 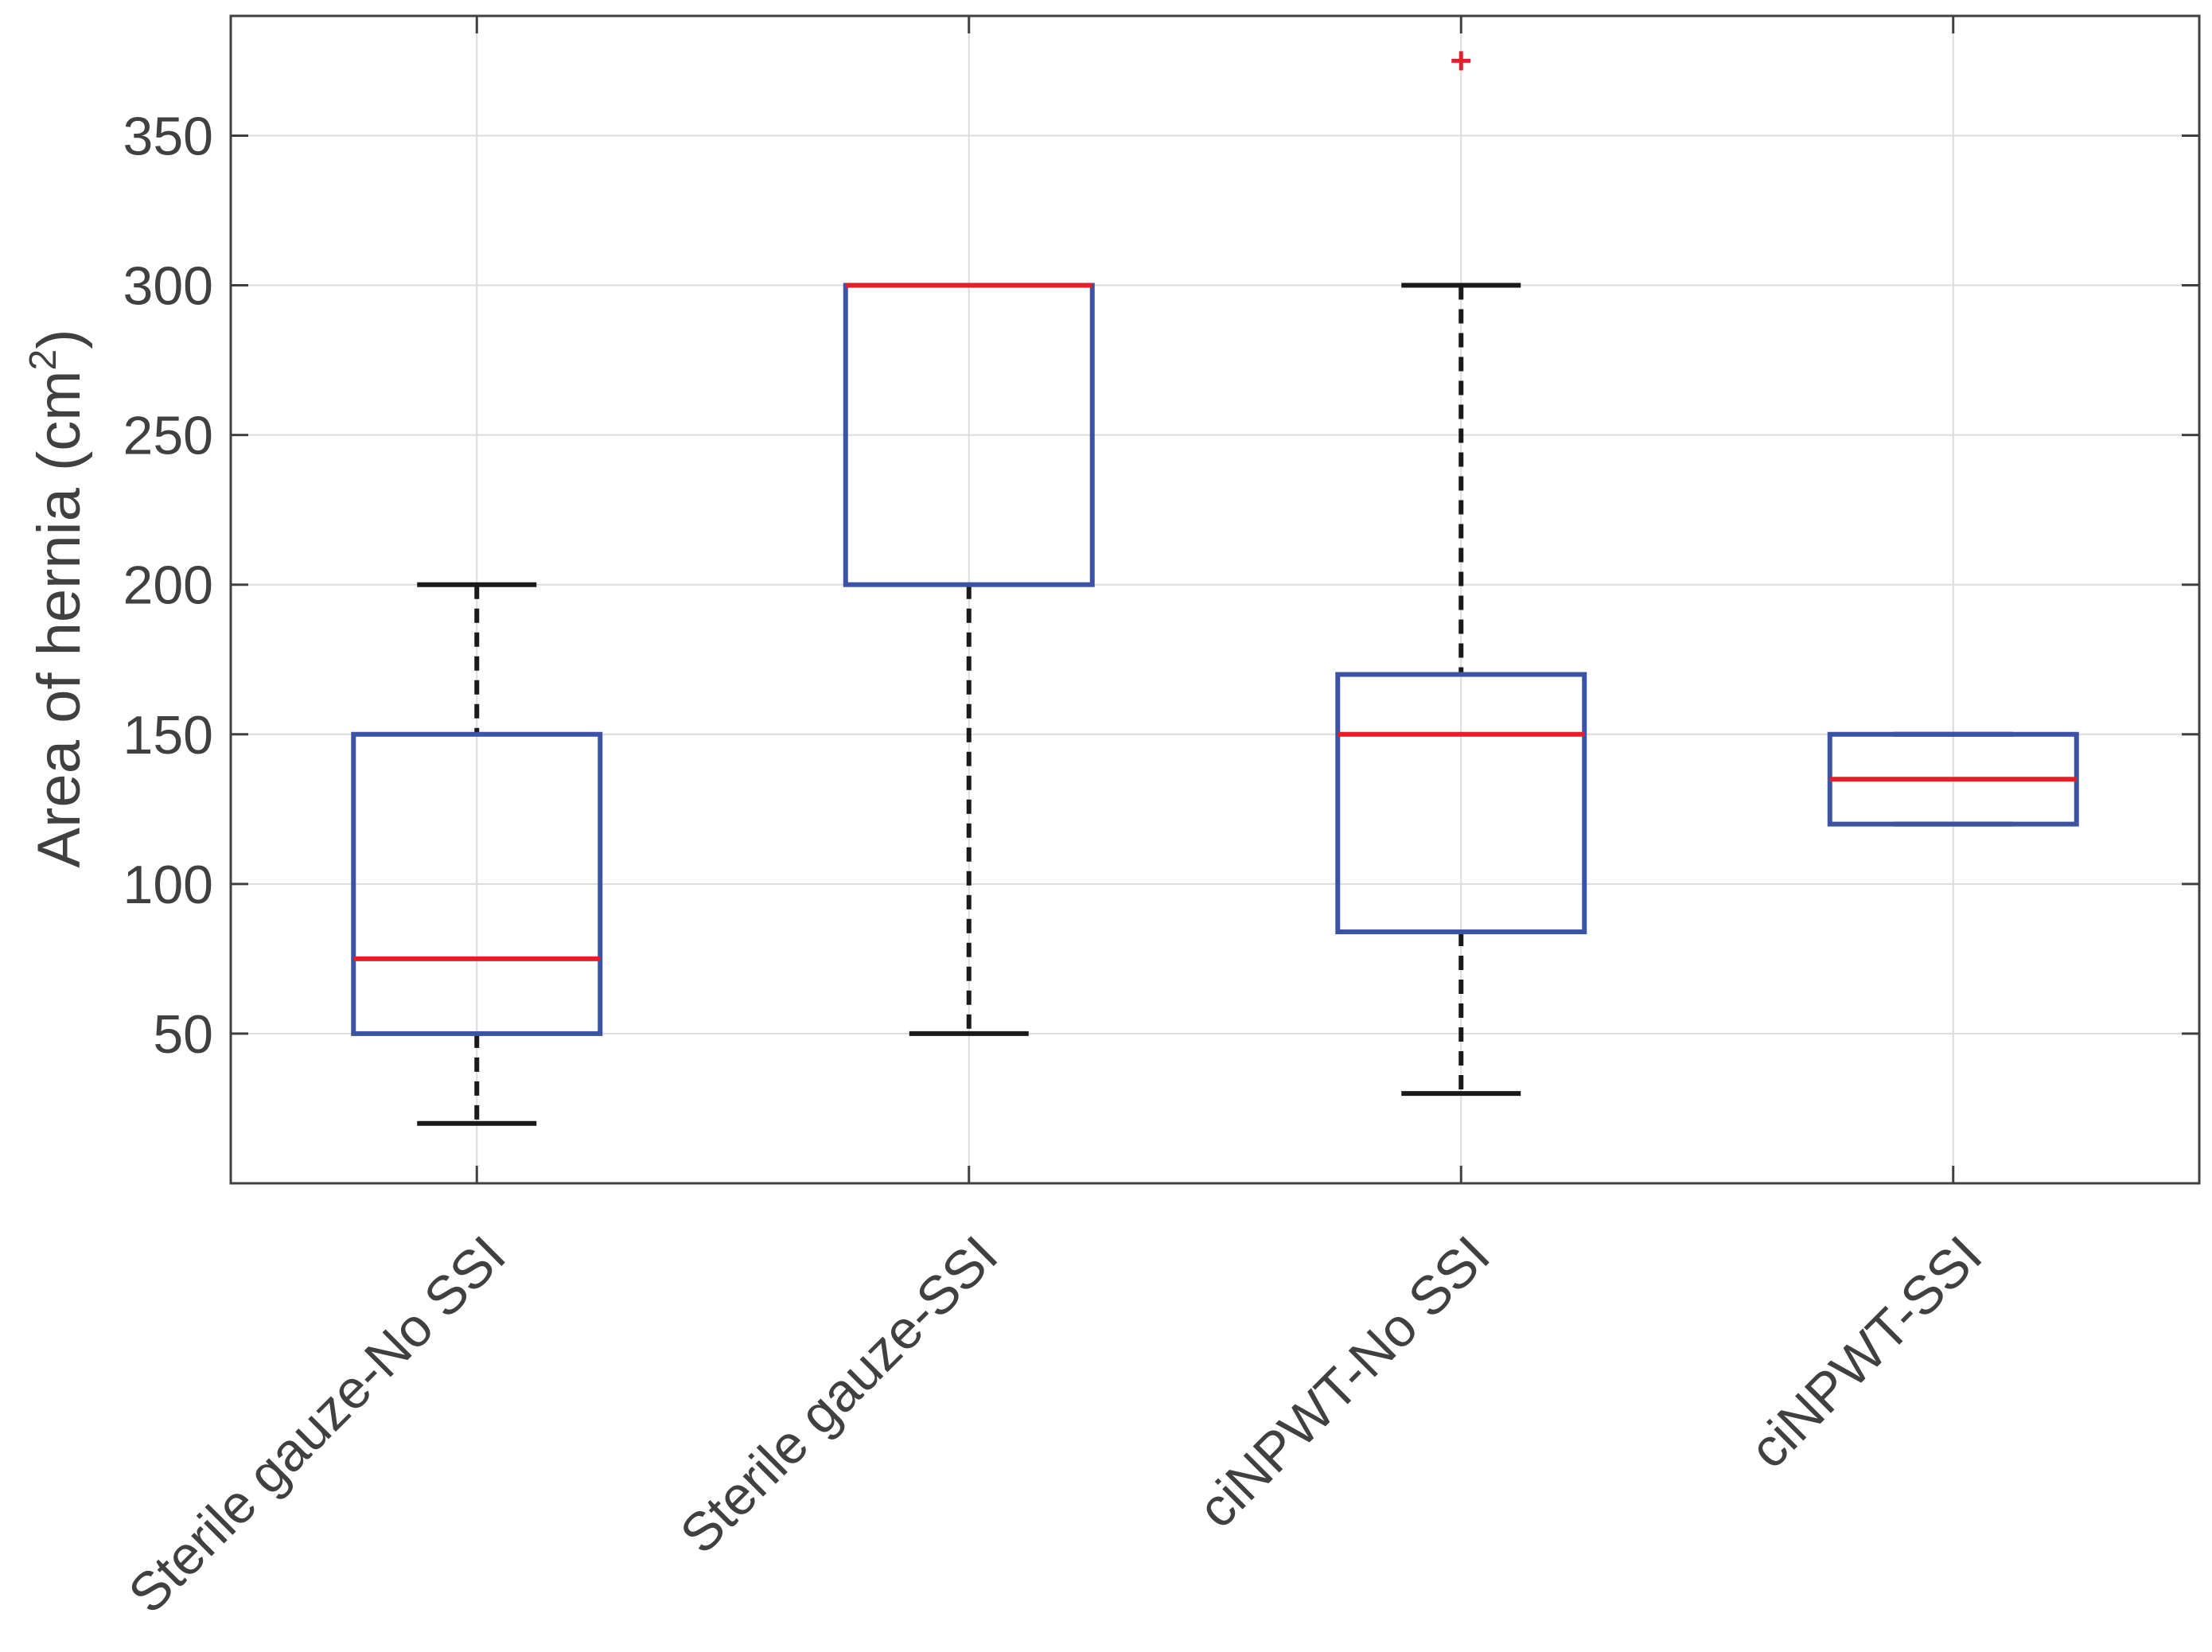 What do you see at coordinates (1461, 61) in the screenshot?
I see `outlier-marker` at bounding box center [1461, 61].